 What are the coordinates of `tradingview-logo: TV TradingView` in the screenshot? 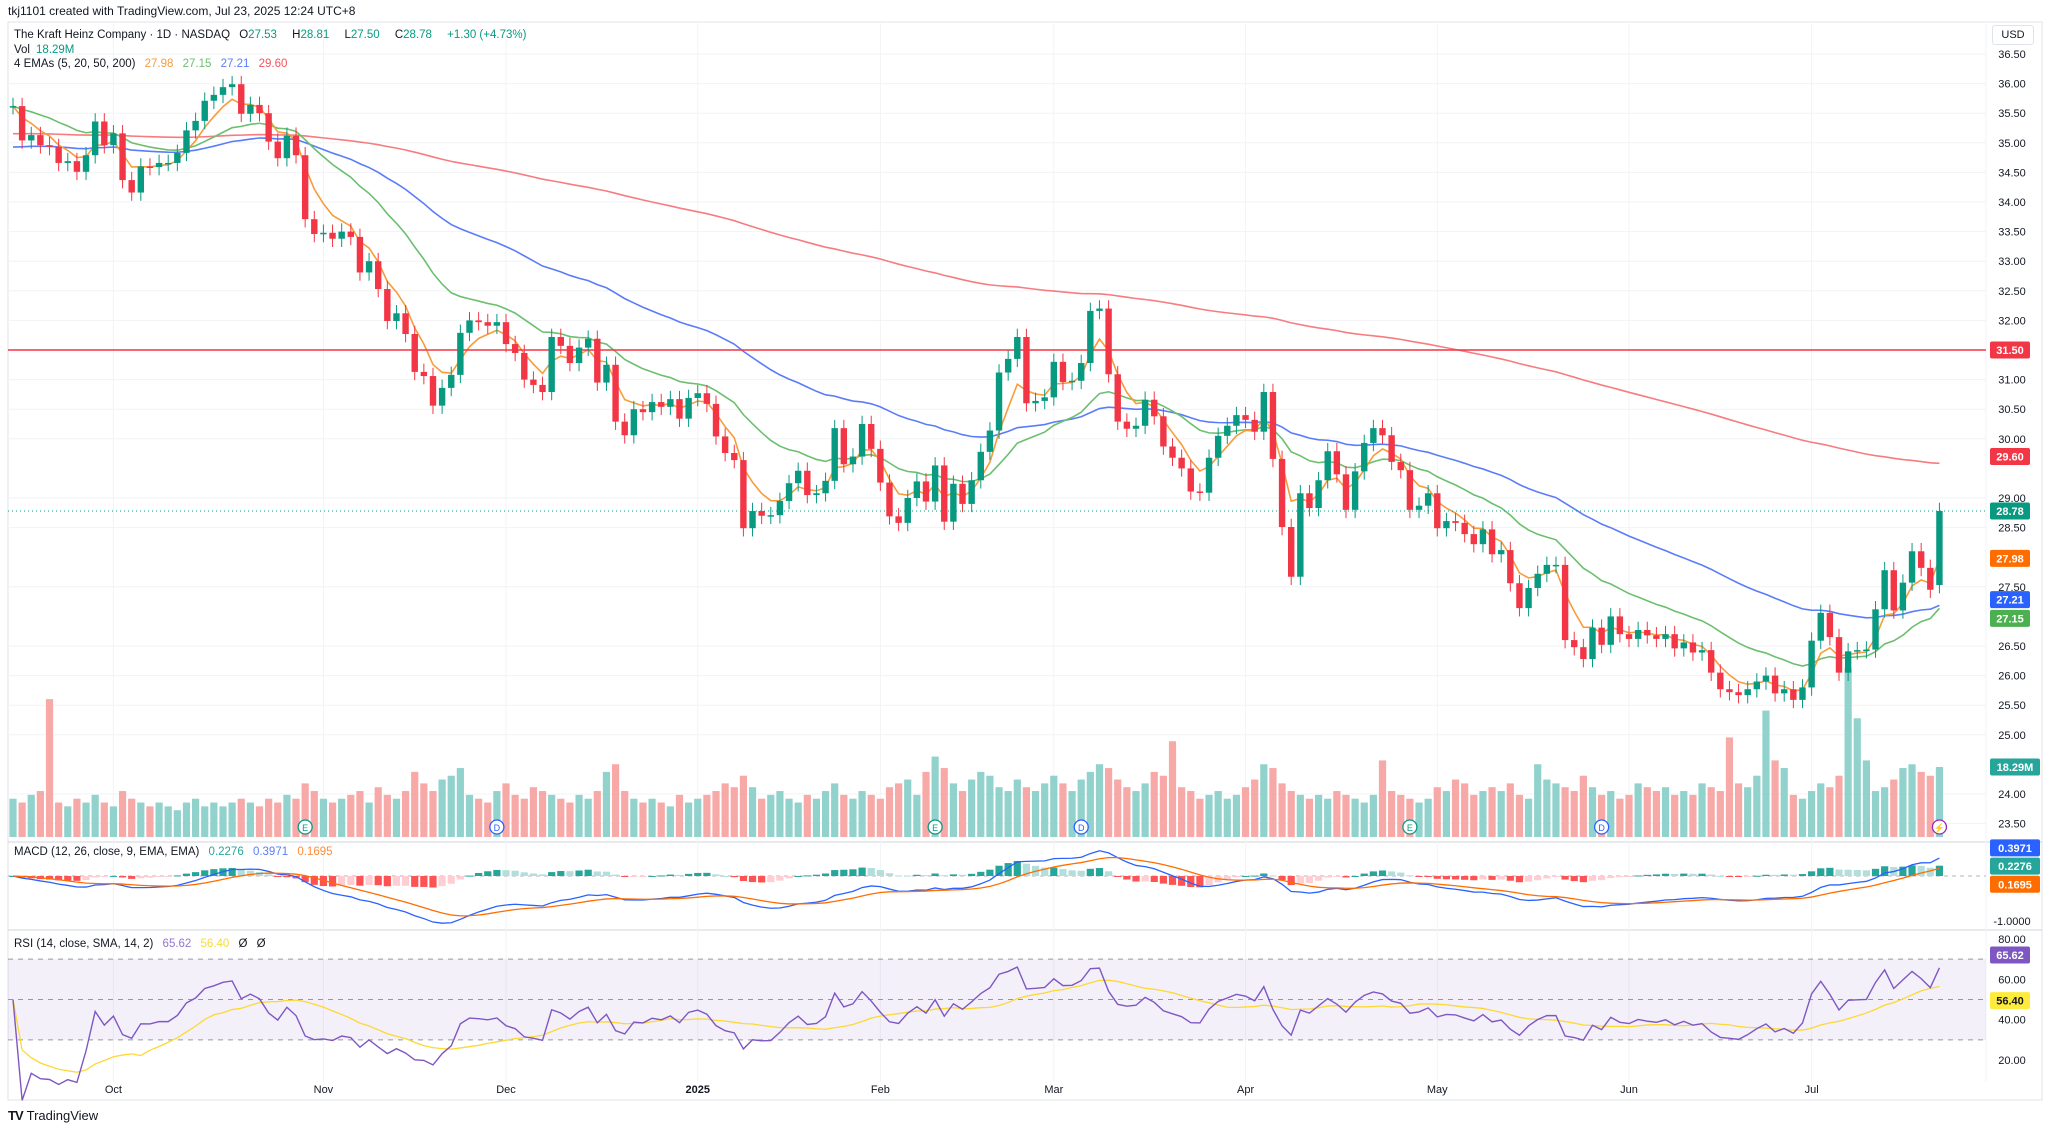 It's located at (53, 1115).